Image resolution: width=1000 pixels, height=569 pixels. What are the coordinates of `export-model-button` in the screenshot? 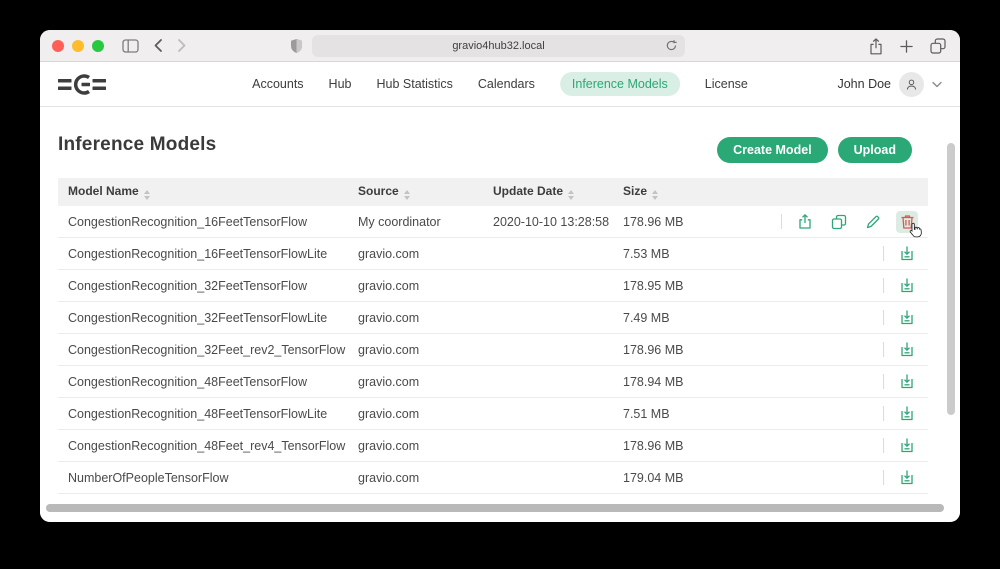 It's located at (805, 222).